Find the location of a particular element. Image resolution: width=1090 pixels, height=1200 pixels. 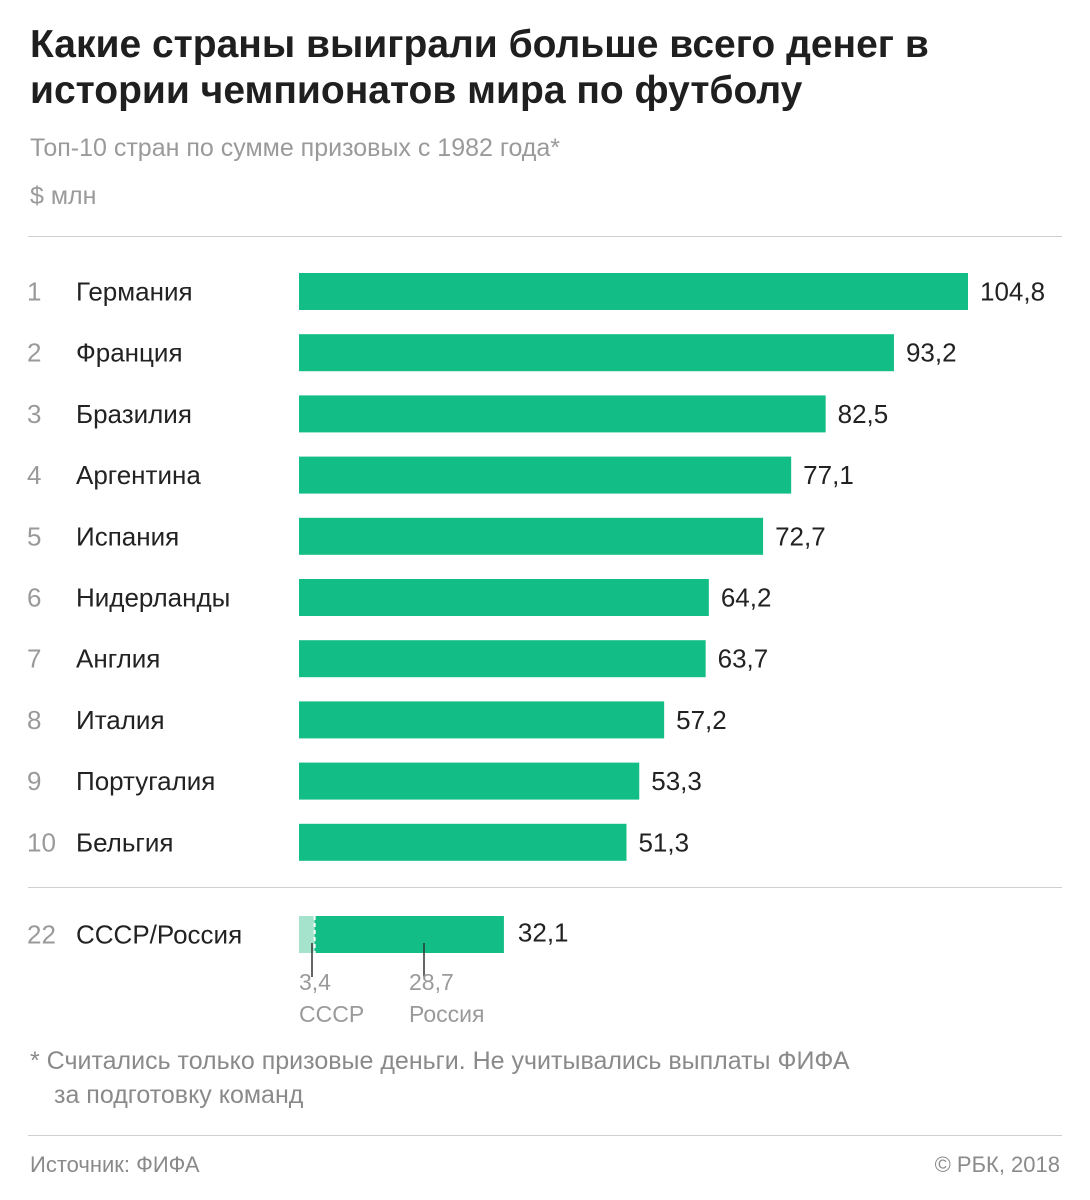

segment-value-label: 28,7 is located at coordinates (431, 982).